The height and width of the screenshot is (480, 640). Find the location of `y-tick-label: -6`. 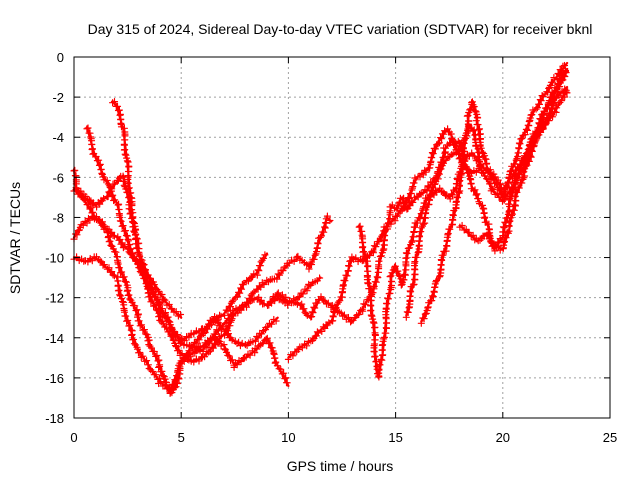

y-tick-label: -6 is located at coordinates (58, 177).